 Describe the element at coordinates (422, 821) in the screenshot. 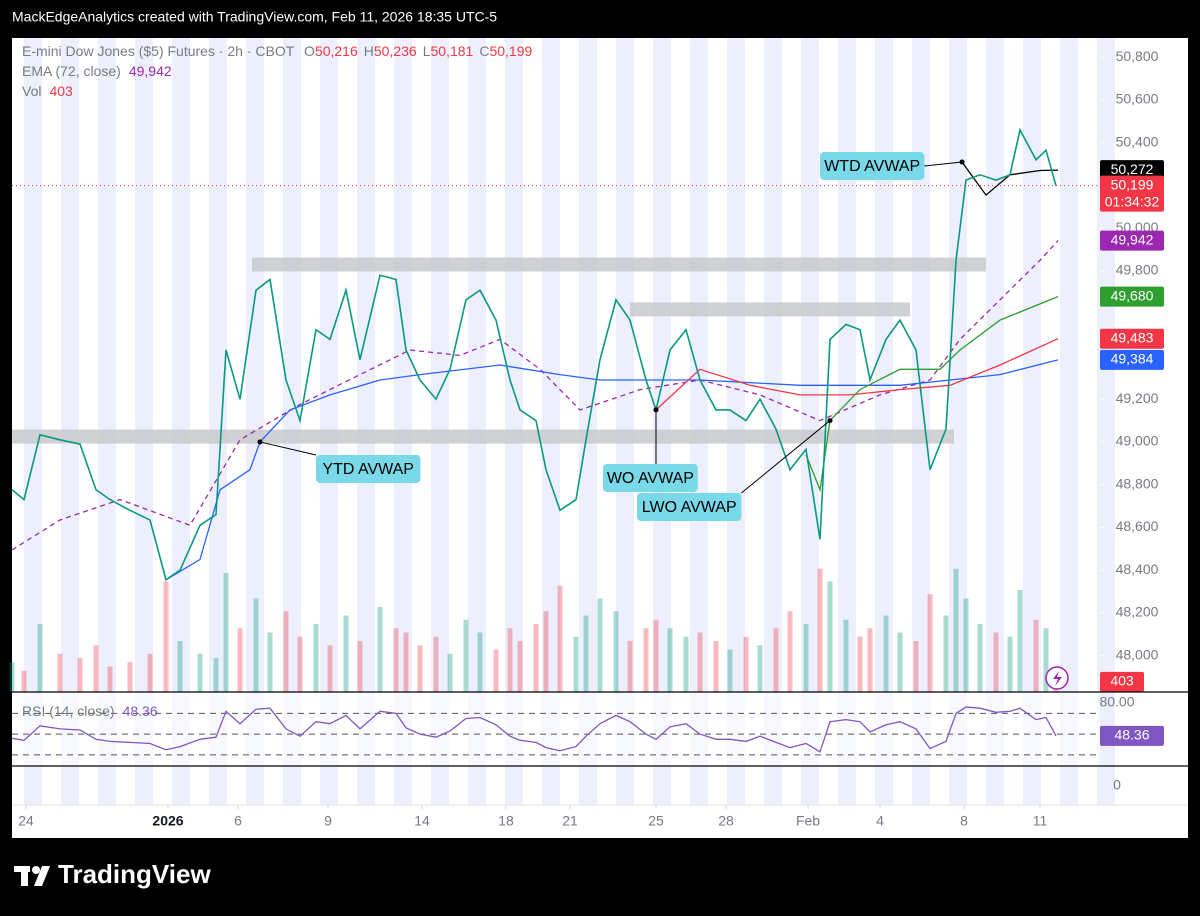

I see `x-tick-label: 14` at that location.